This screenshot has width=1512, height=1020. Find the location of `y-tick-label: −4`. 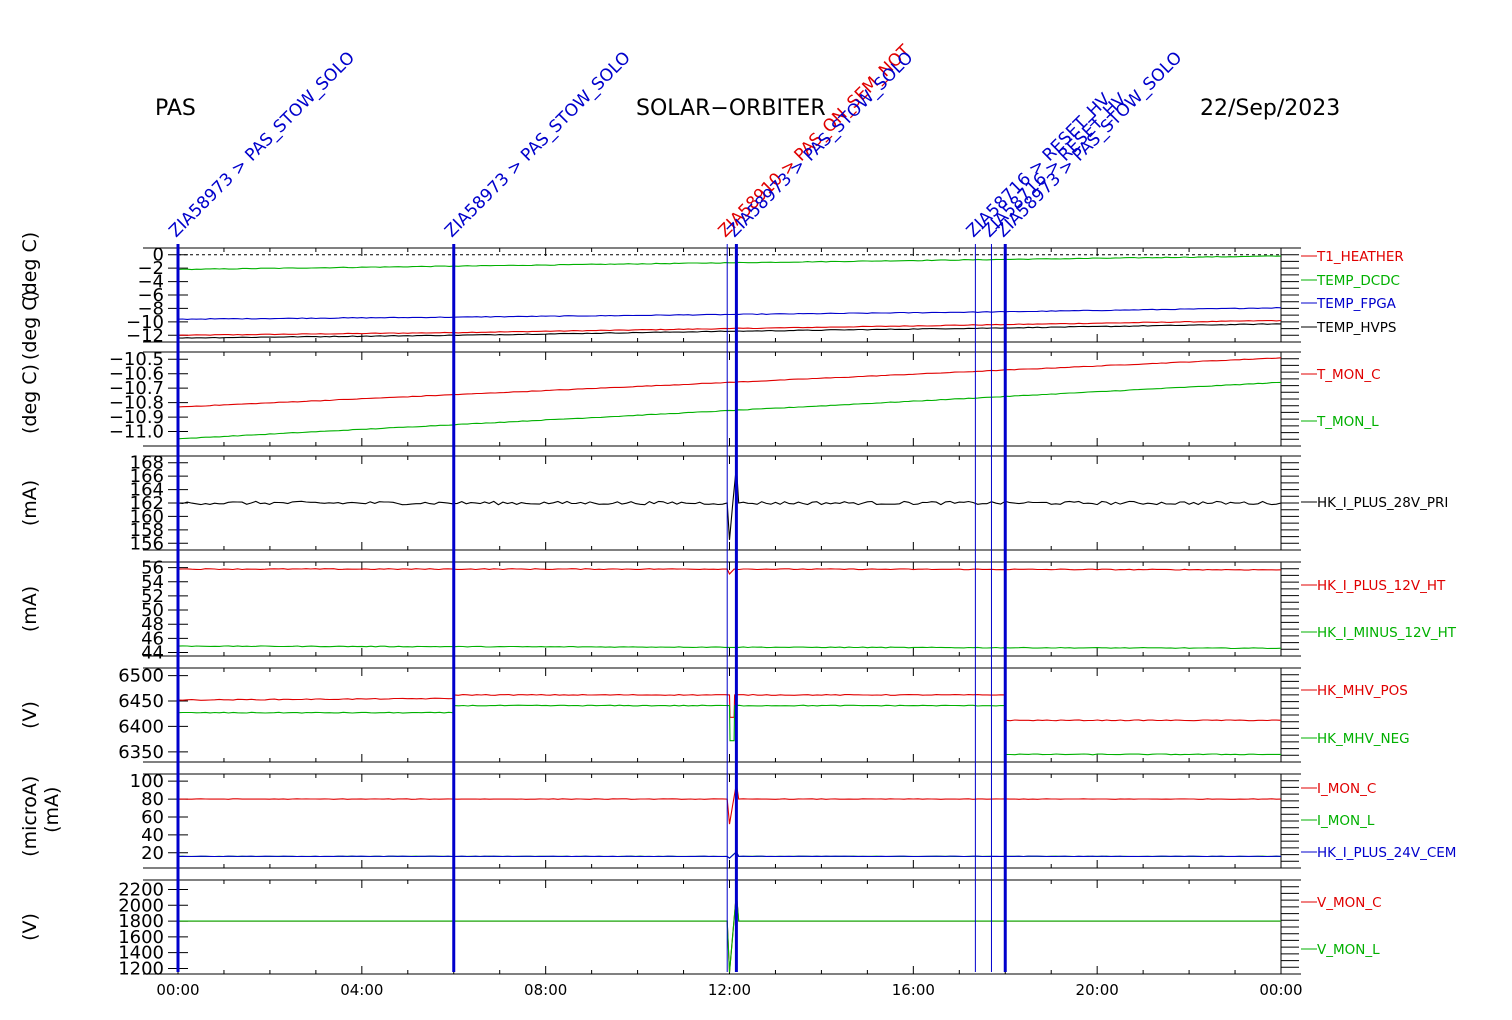

y-tick-label: −4 is located at coordinates (150, 282).